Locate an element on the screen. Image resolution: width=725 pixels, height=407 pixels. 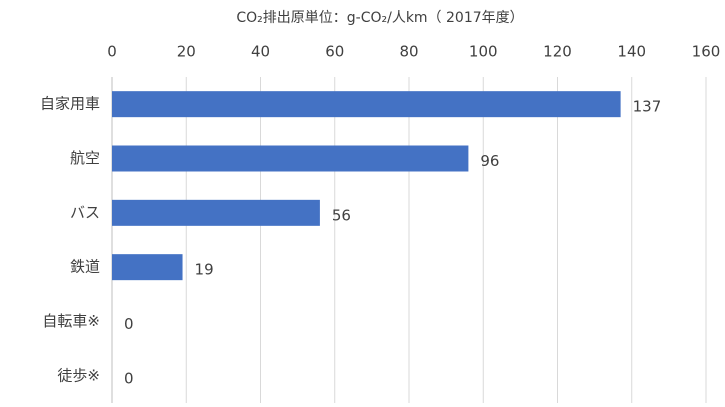
x-tick-label: 0 is located at coordinates (112, 52).